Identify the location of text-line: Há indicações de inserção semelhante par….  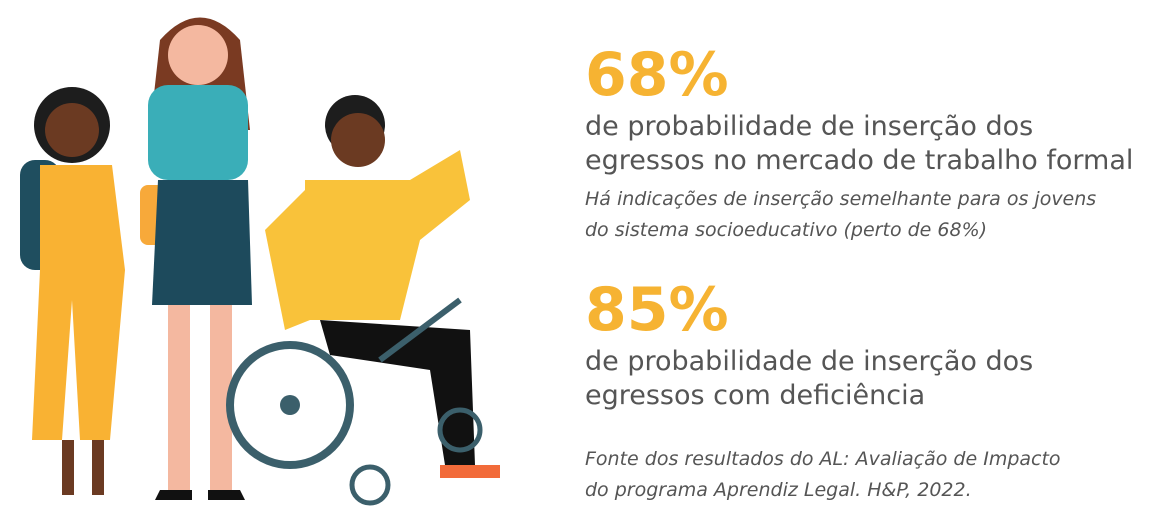
(841, 199).